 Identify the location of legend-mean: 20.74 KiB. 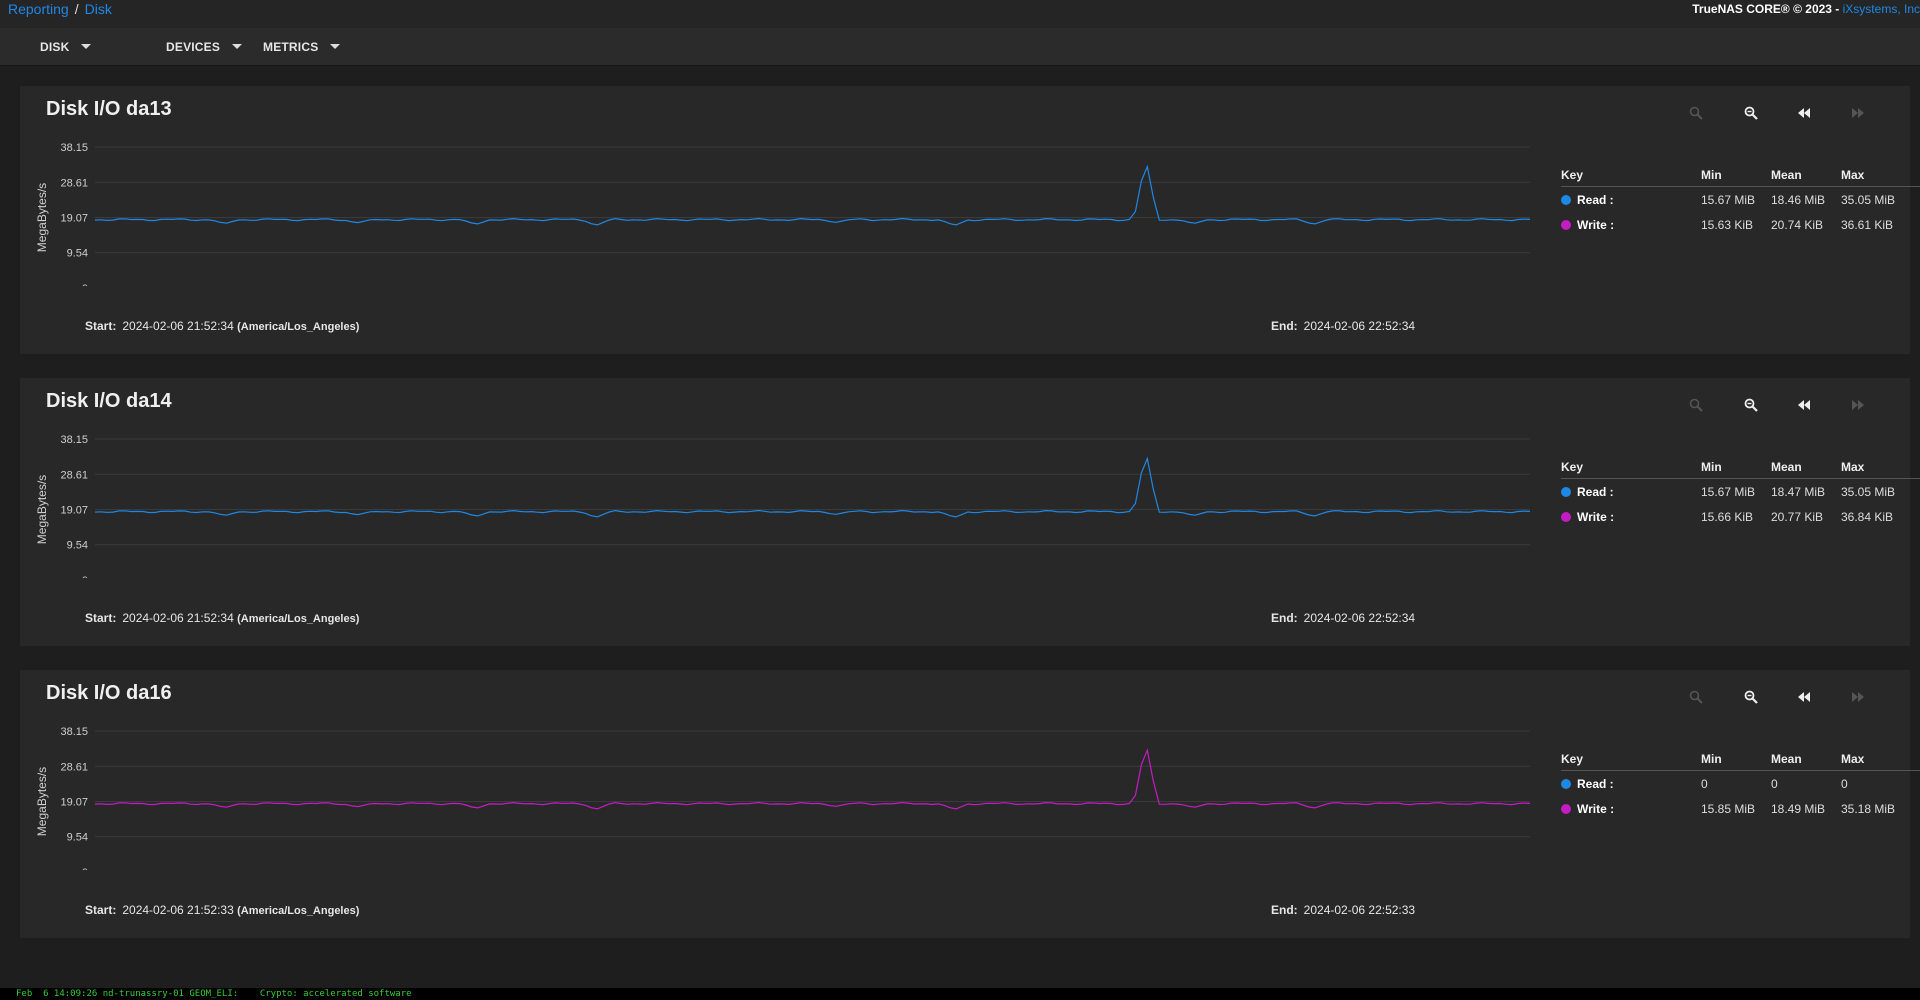
(1797, 224).